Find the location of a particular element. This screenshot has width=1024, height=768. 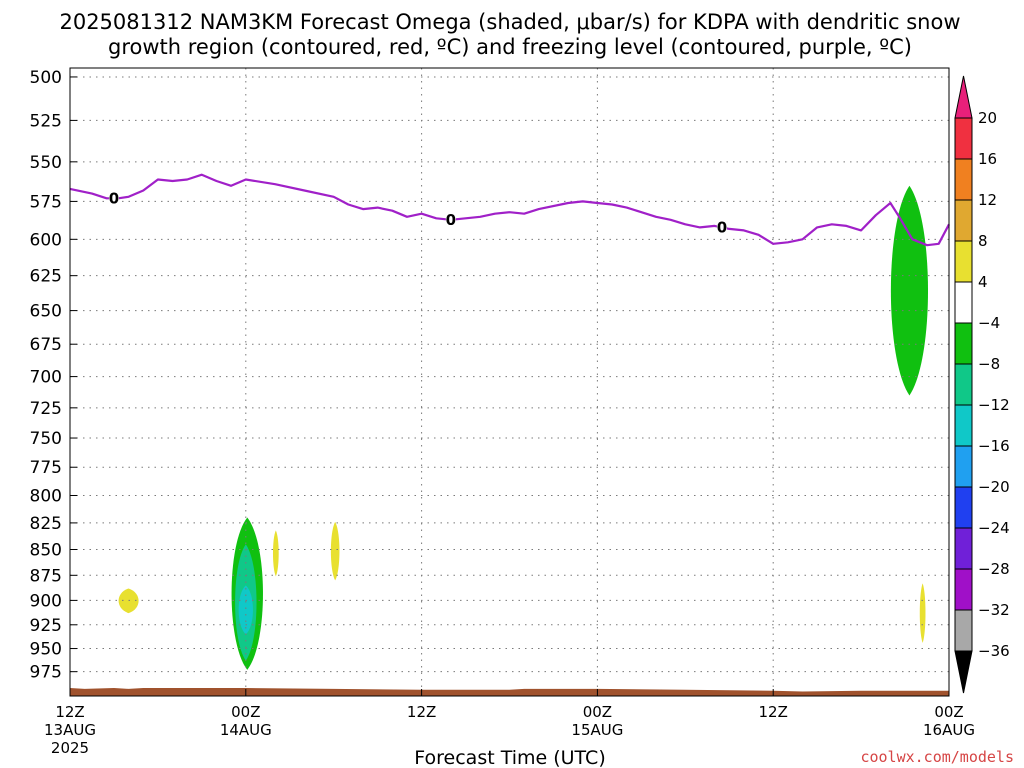

colorbar-label: −4 is located at coordinates (989, 323).